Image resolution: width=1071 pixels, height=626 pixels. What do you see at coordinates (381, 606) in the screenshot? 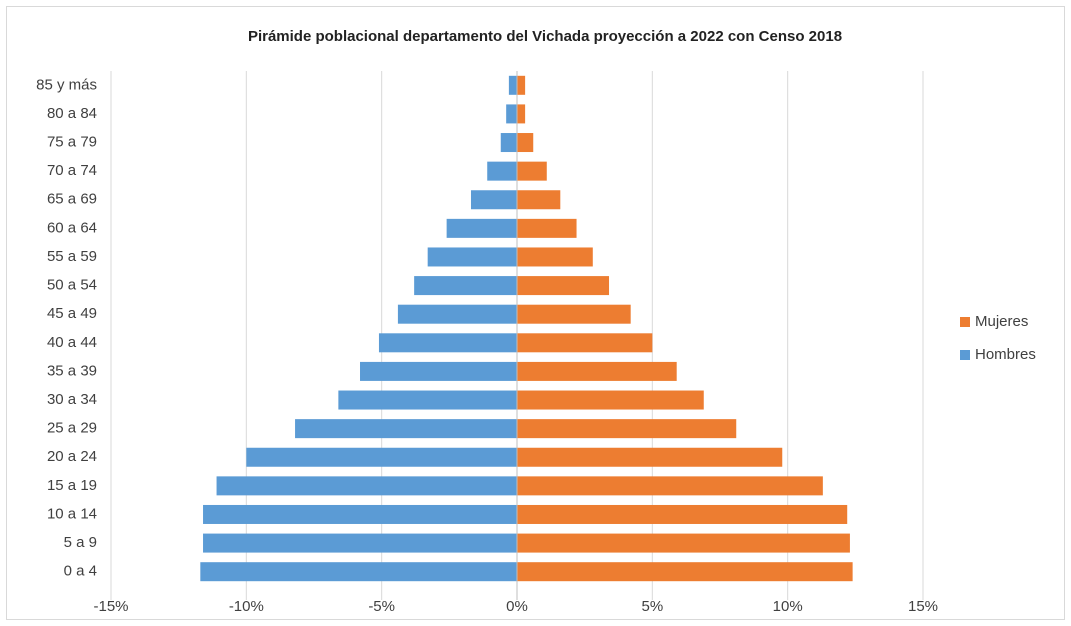
I see `x-tick-label: -5%` at bounding box center [381, 606].